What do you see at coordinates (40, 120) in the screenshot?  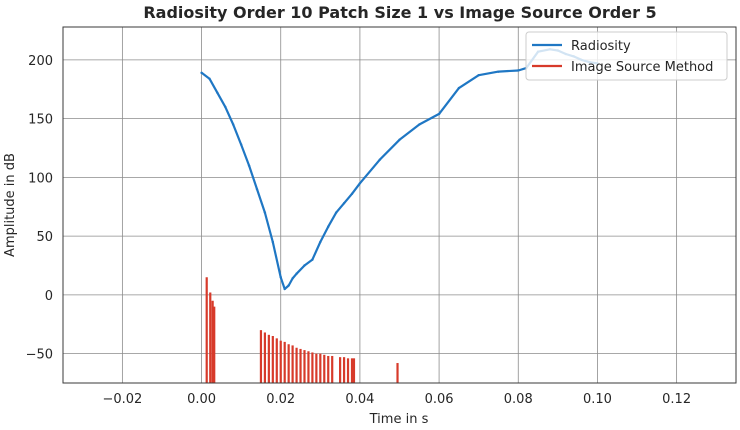 I see `y-tick-label: 150` at bounding box center [40, 120].